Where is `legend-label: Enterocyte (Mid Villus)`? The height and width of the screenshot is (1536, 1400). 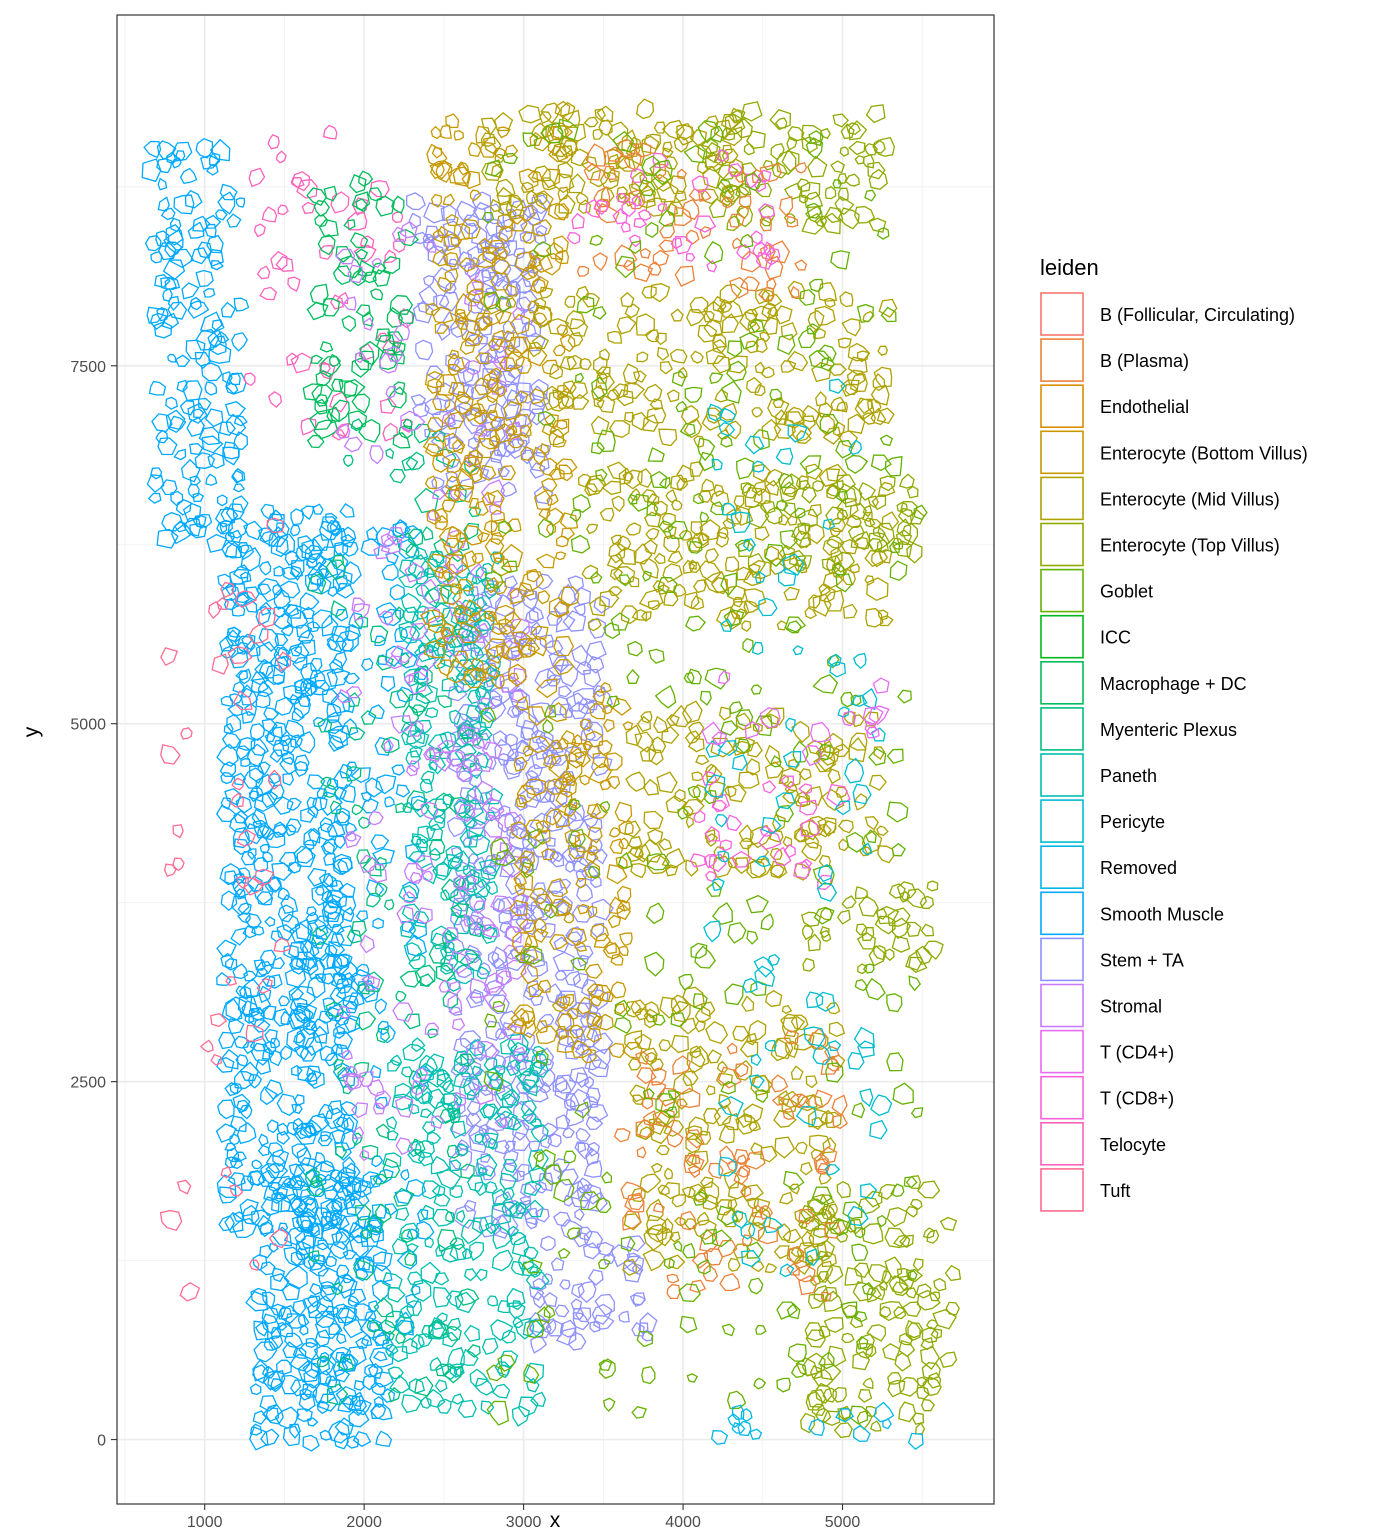
legend-label: Enterocyte (Mid Villus) is located at coordinates (1190, 499).